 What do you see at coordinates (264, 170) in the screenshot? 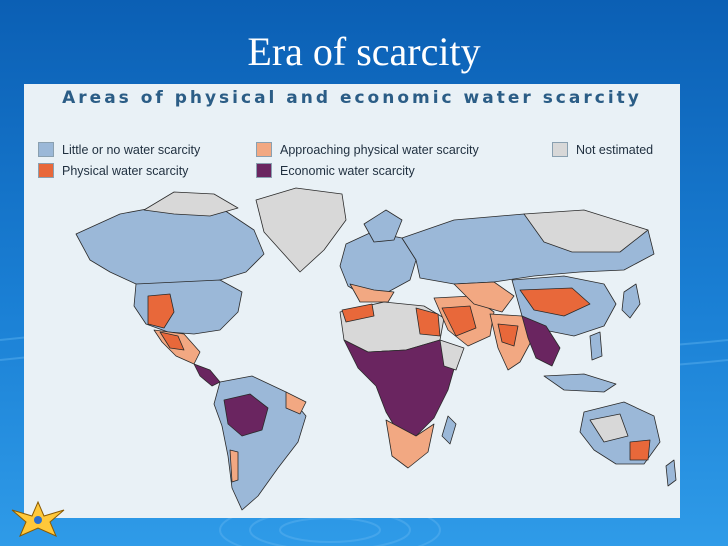
I see `legend-swatch-economic-scarcity` at bounding box center [264, 170].